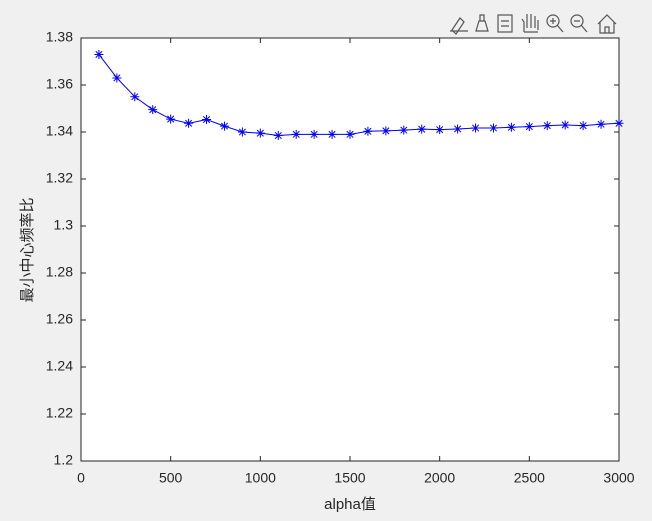 Image resolution: width=652 pixels, height=521 pixels. What do you see at coordinates (350, 504) in the screenshot?
I see `x-axis-label: alpha值` at bounding box center [350, 504].